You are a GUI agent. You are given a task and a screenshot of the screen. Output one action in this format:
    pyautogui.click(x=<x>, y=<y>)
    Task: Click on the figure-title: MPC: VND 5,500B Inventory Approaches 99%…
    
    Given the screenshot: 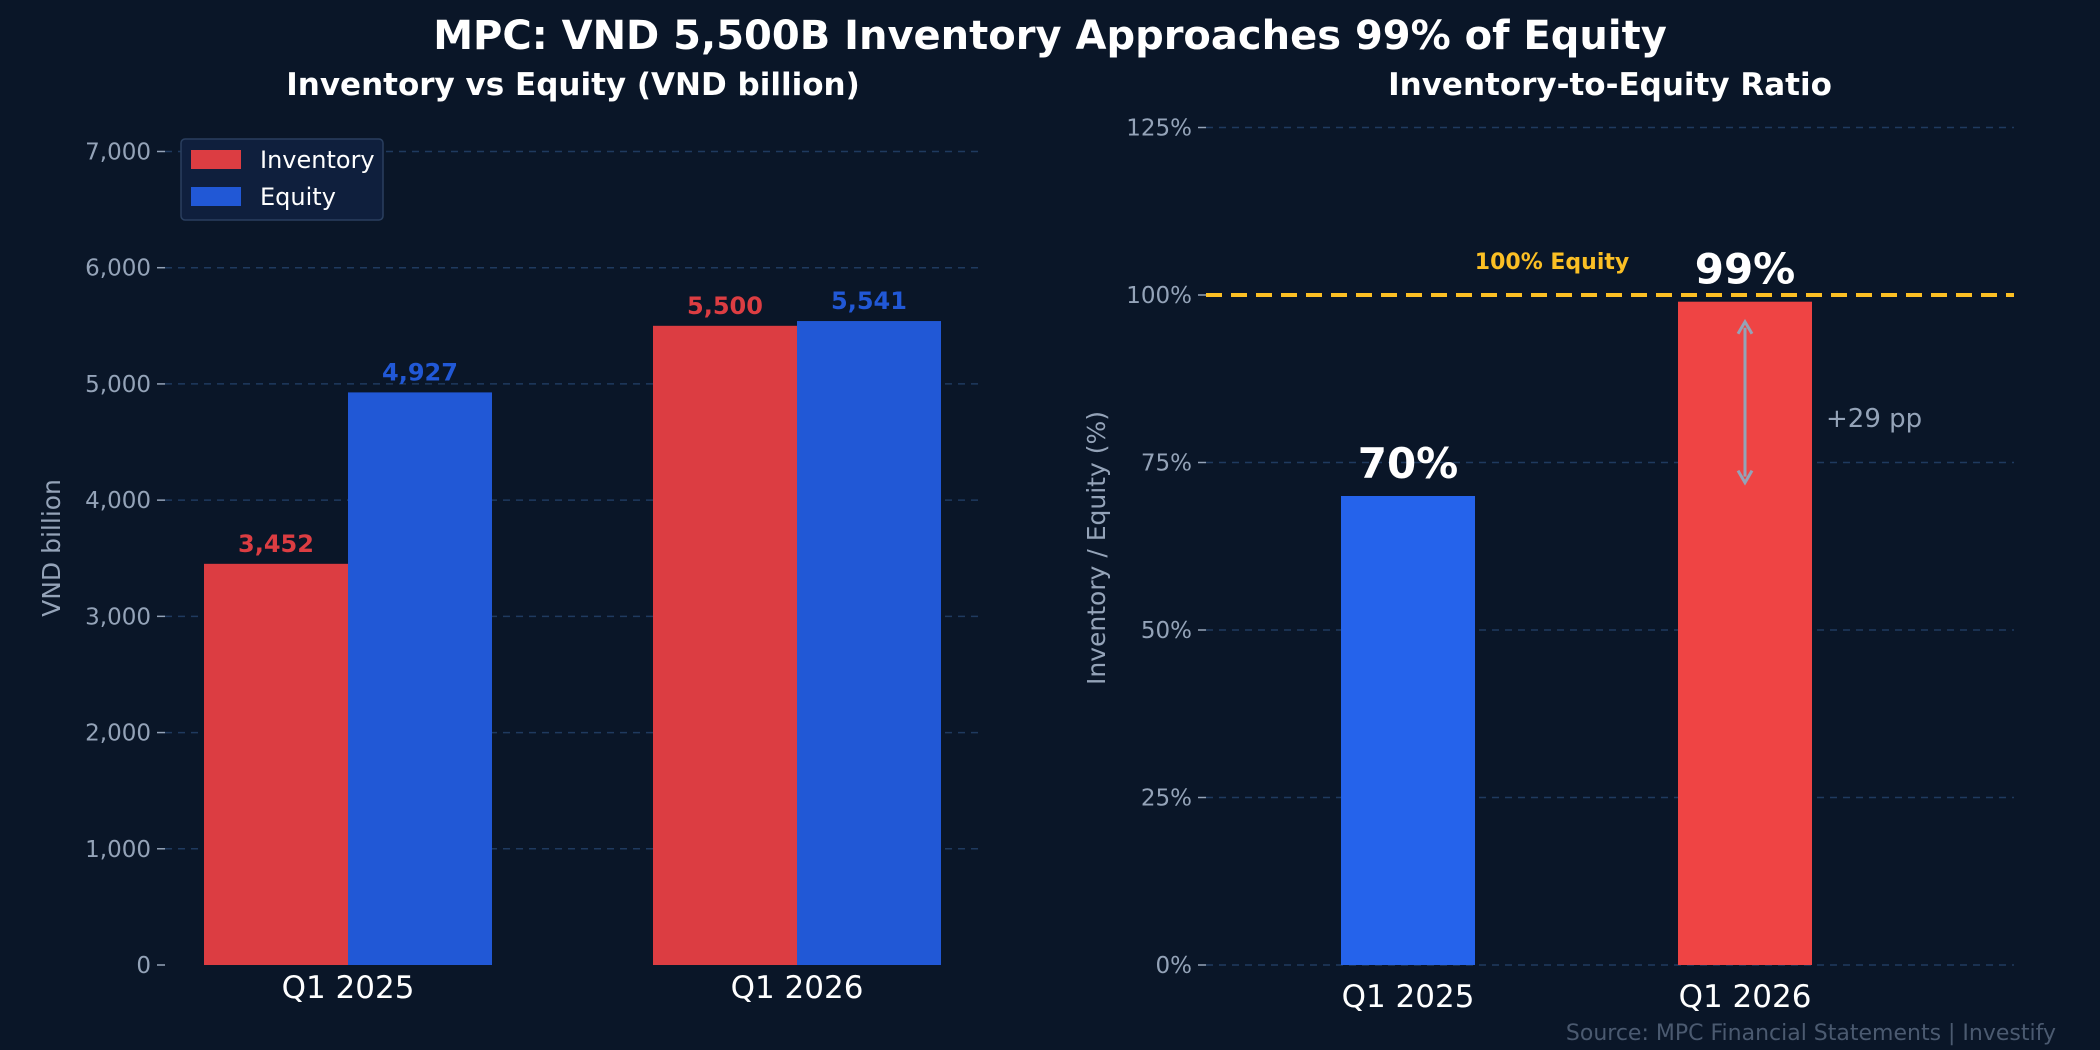 What is the action you would take?
    pyautogui.click(x=1050, y=36)
    